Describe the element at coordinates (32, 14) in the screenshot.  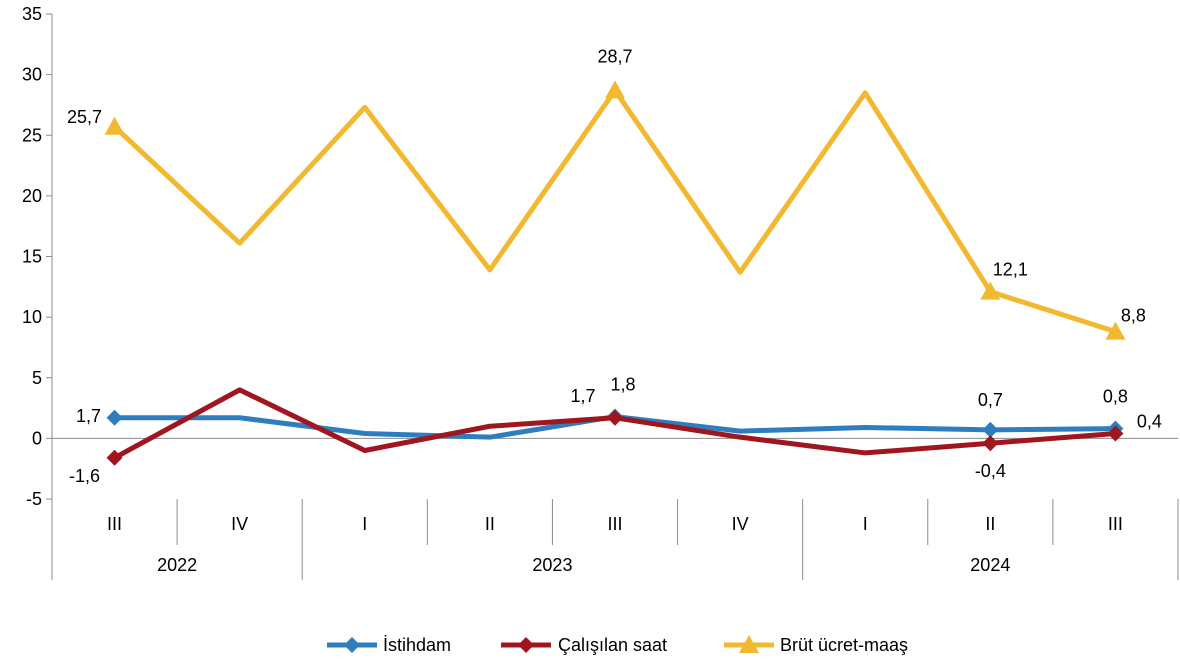
I see `y-tick-label: 35` at that location.